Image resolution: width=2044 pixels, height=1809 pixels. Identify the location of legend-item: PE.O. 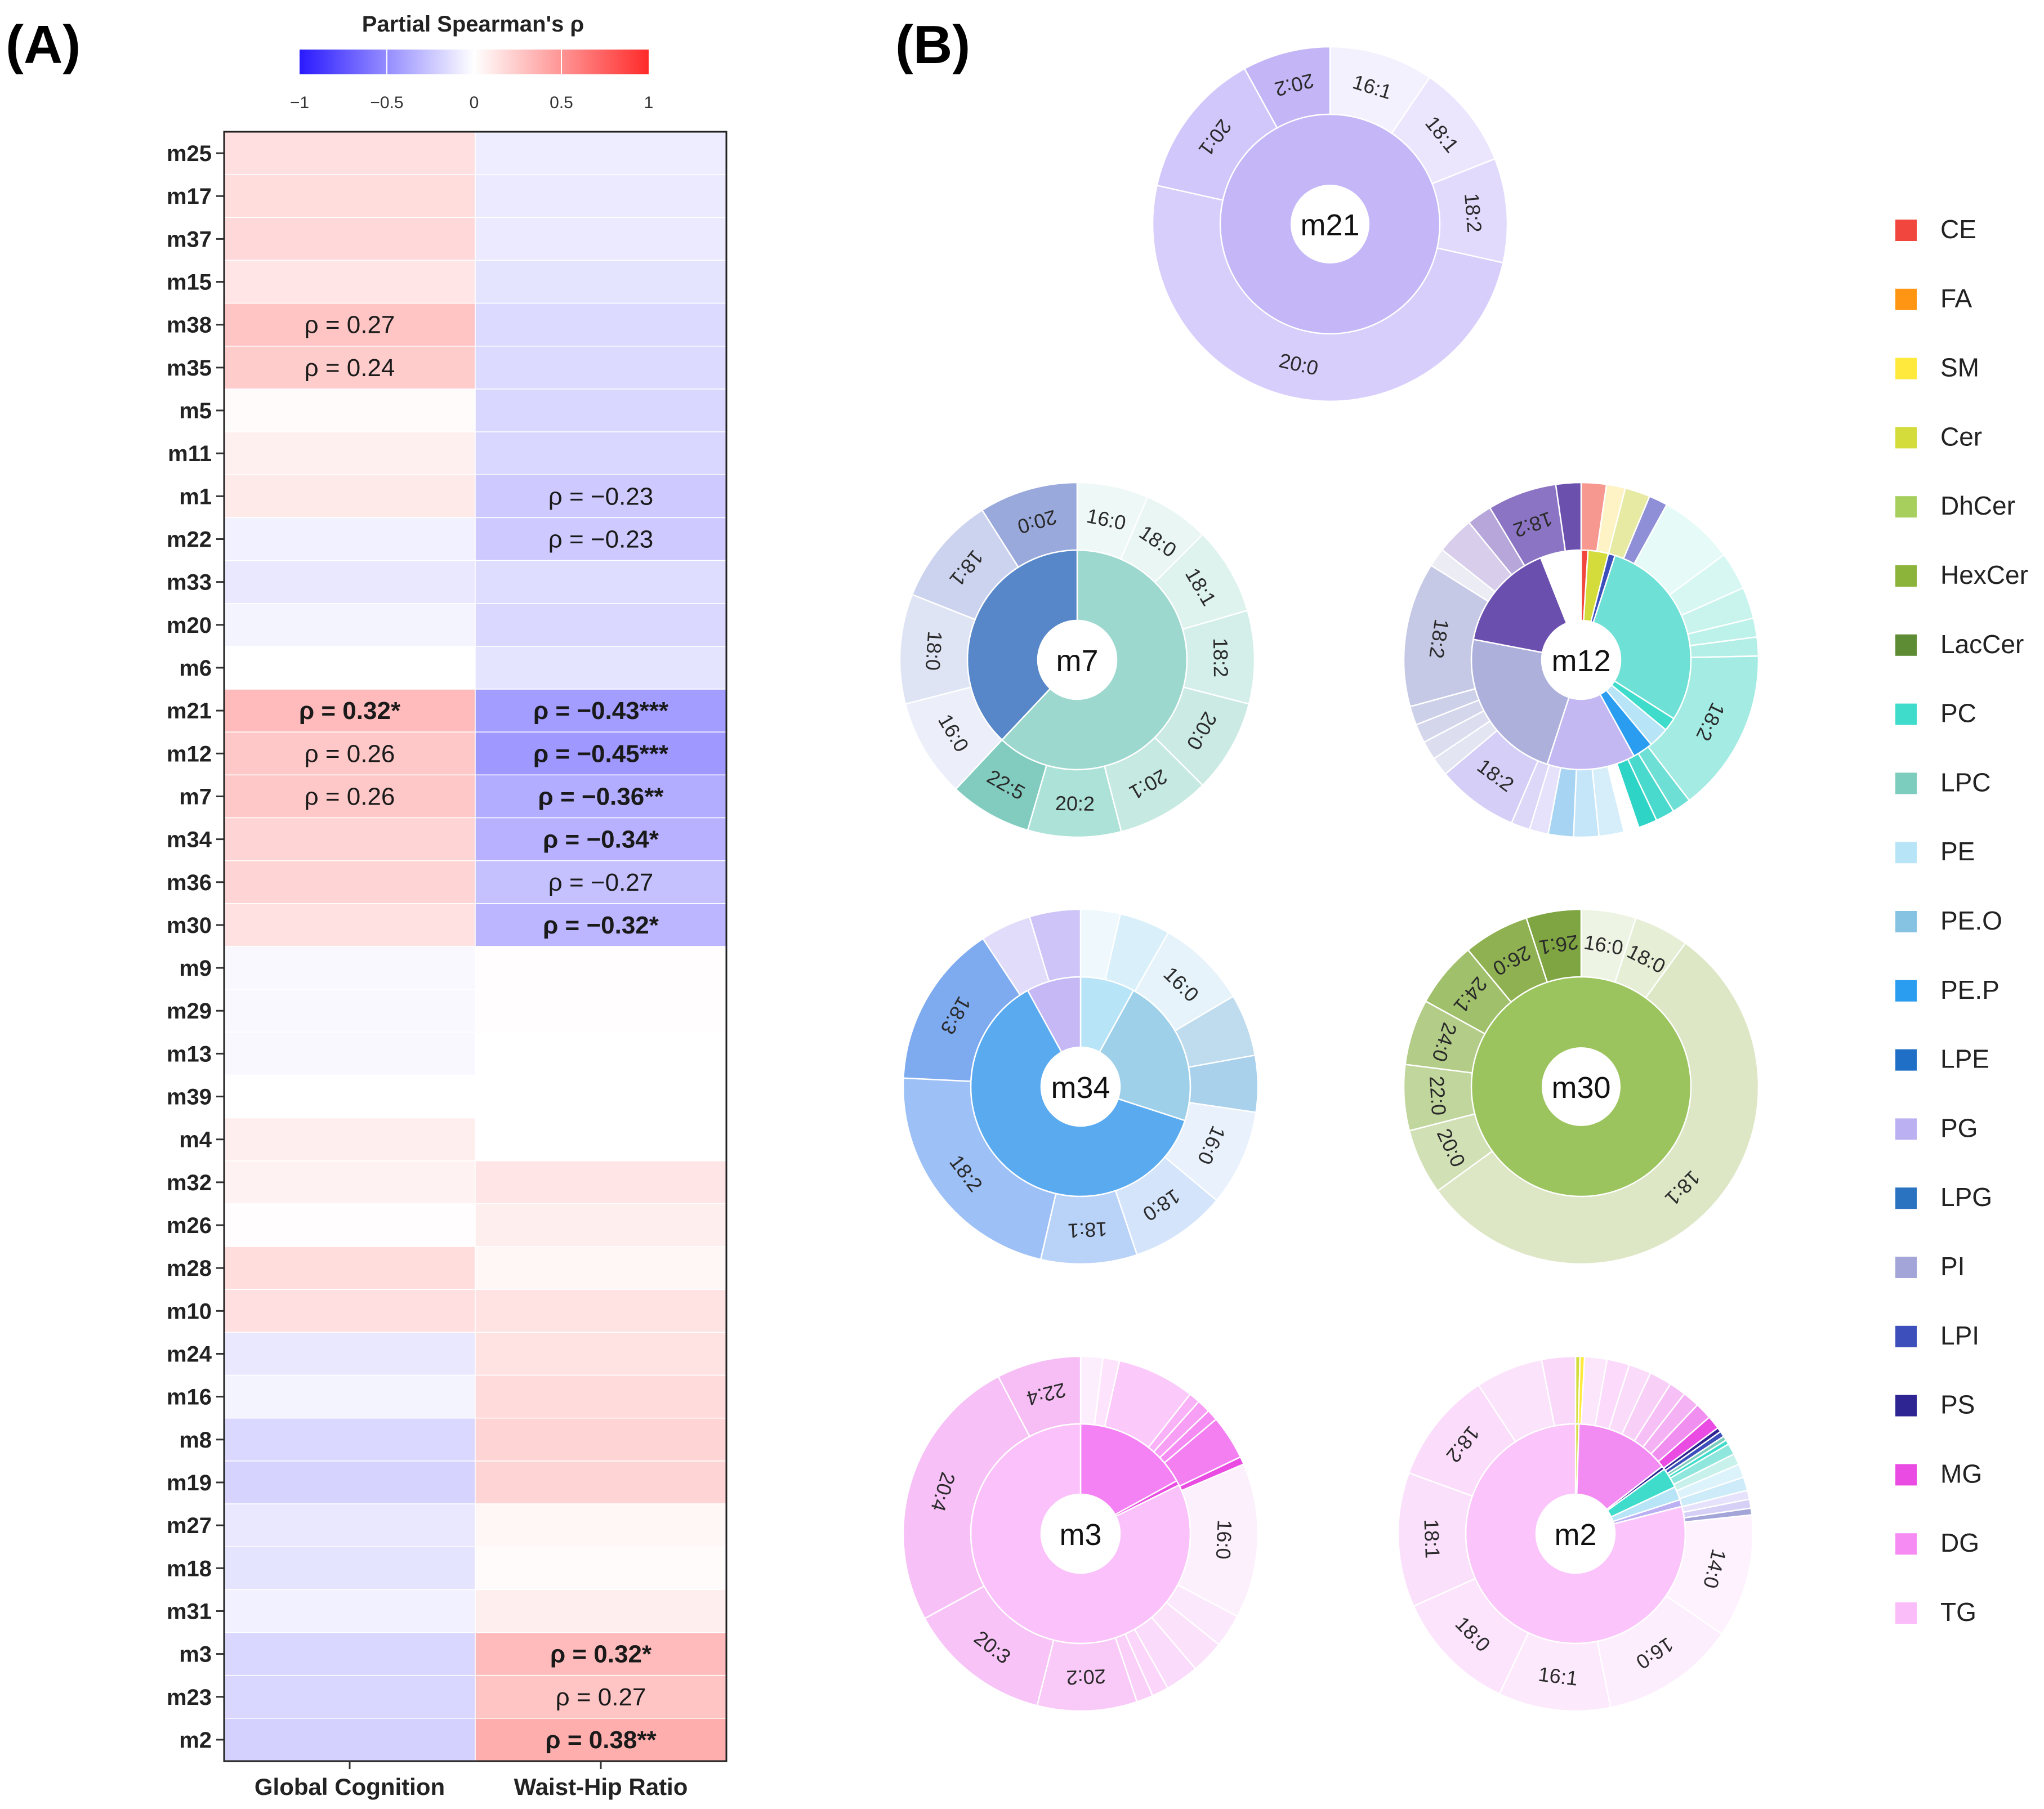
(1948, 920).